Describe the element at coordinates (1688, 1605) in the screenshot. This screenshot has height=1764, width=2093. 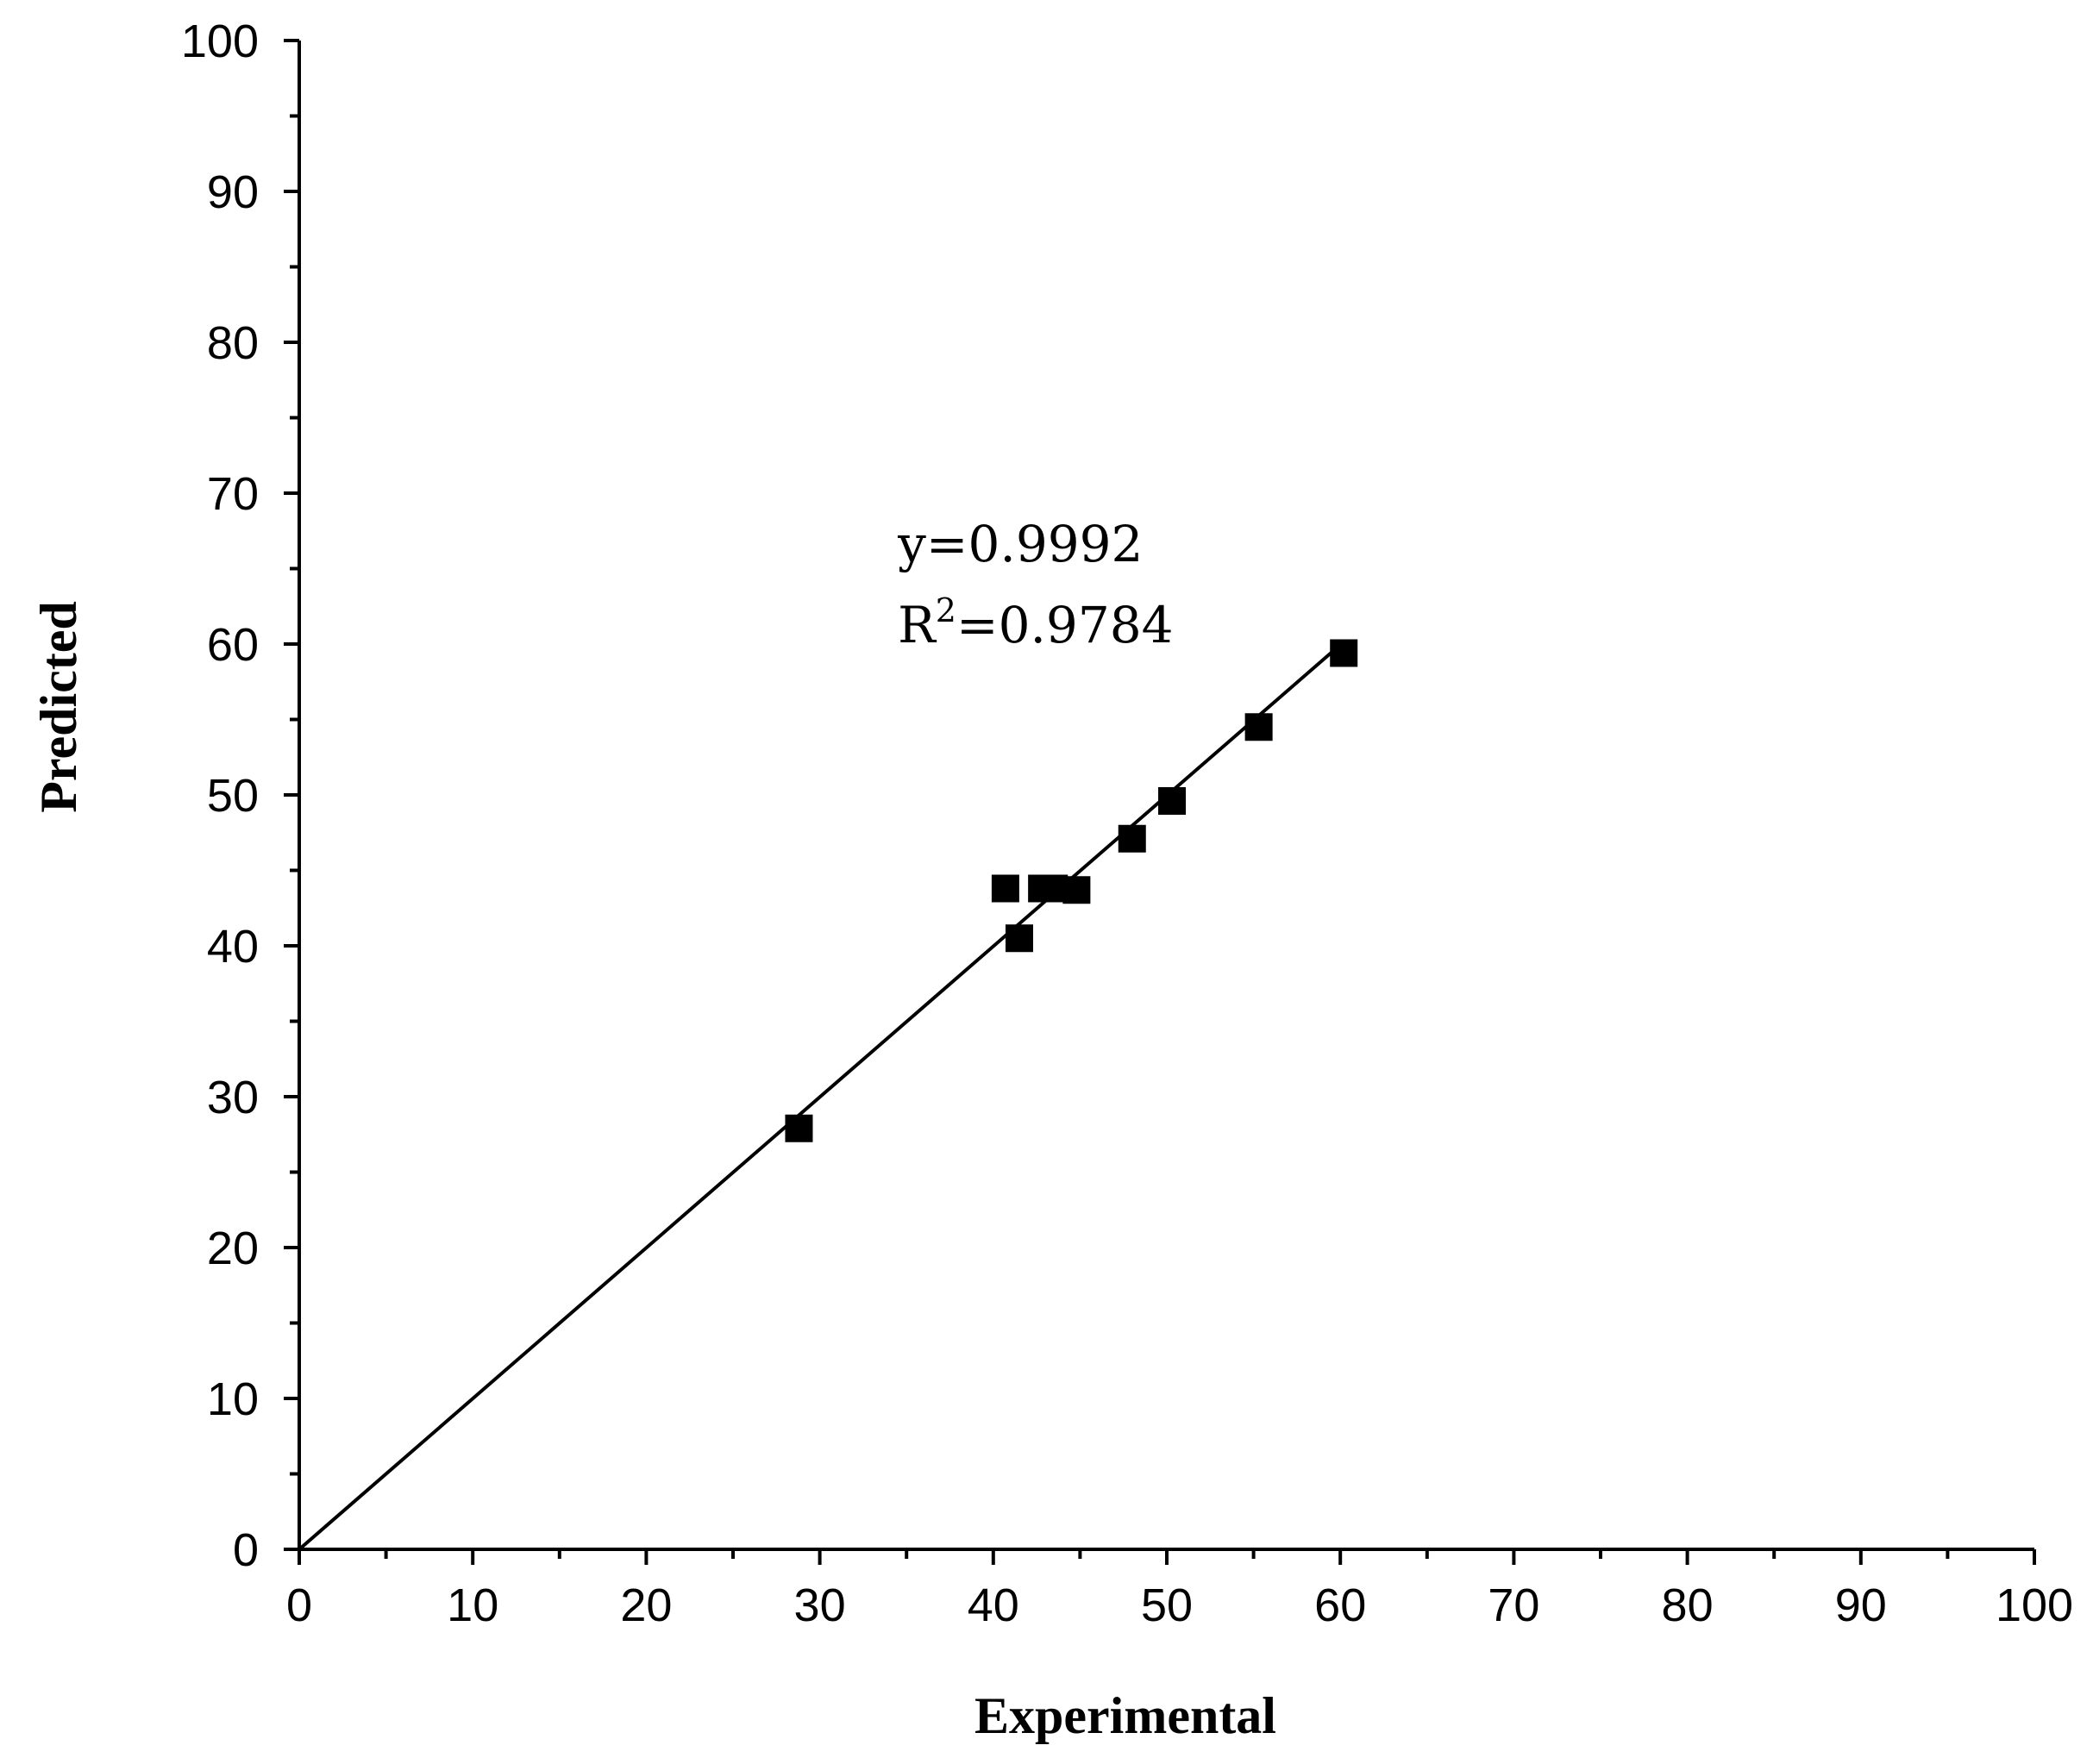
I see `x-tick-label: 80` at that location.